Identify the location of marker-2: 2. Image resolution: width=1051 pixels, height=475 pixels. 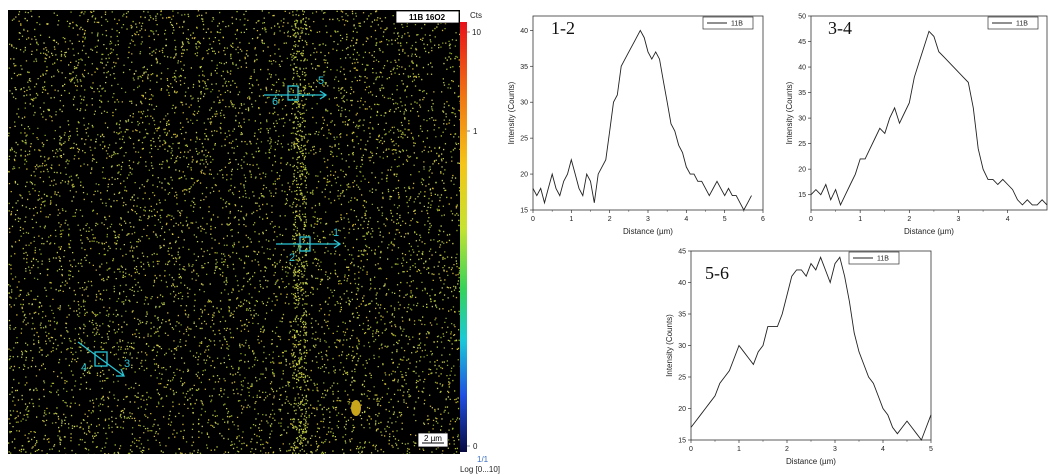
(292, 258).